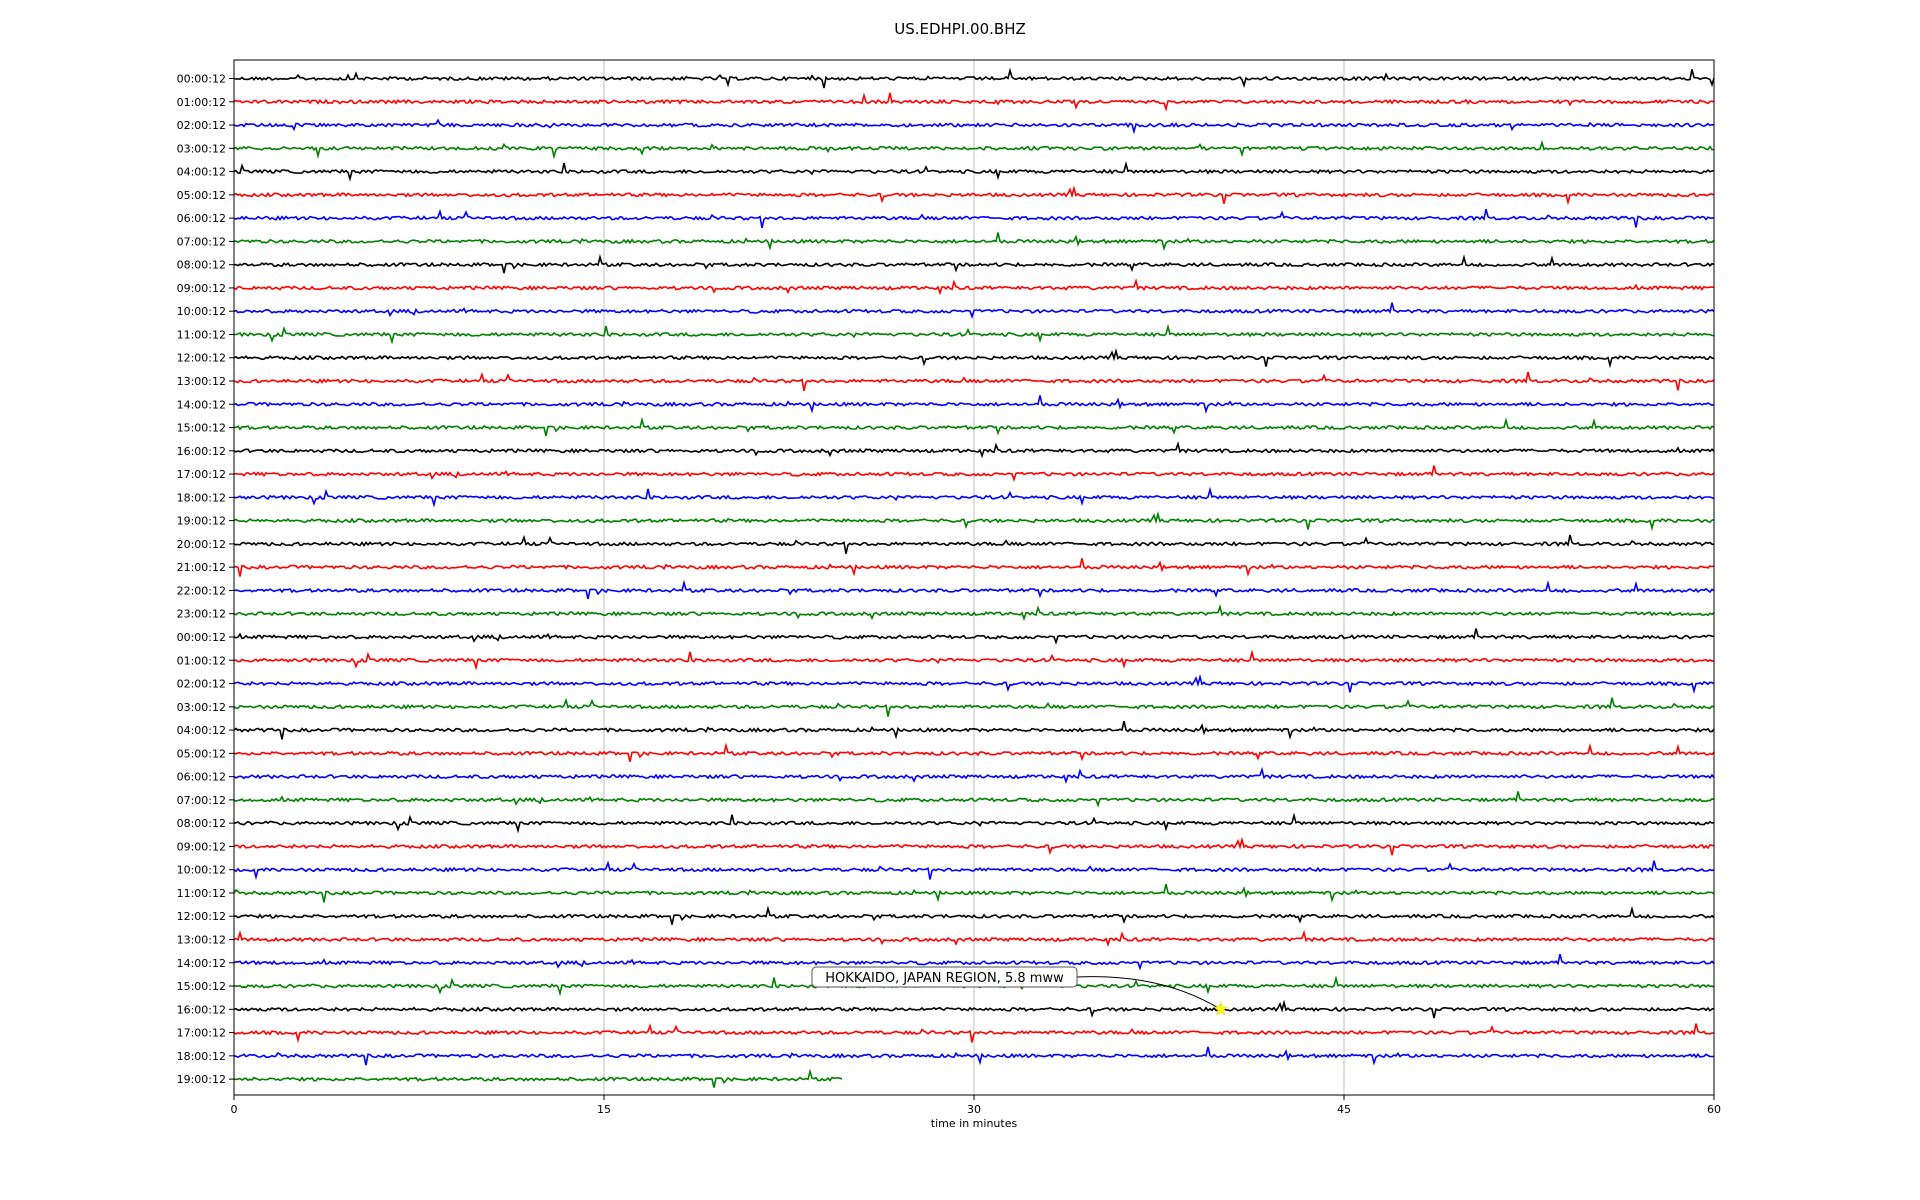 This screenshot has width=1920, height=1200. What do you see at coordinates (960, 29) in the screenshot?
I see `chart-title: US.EDHPI.00.BHZ` at bounding box center [960, 29].